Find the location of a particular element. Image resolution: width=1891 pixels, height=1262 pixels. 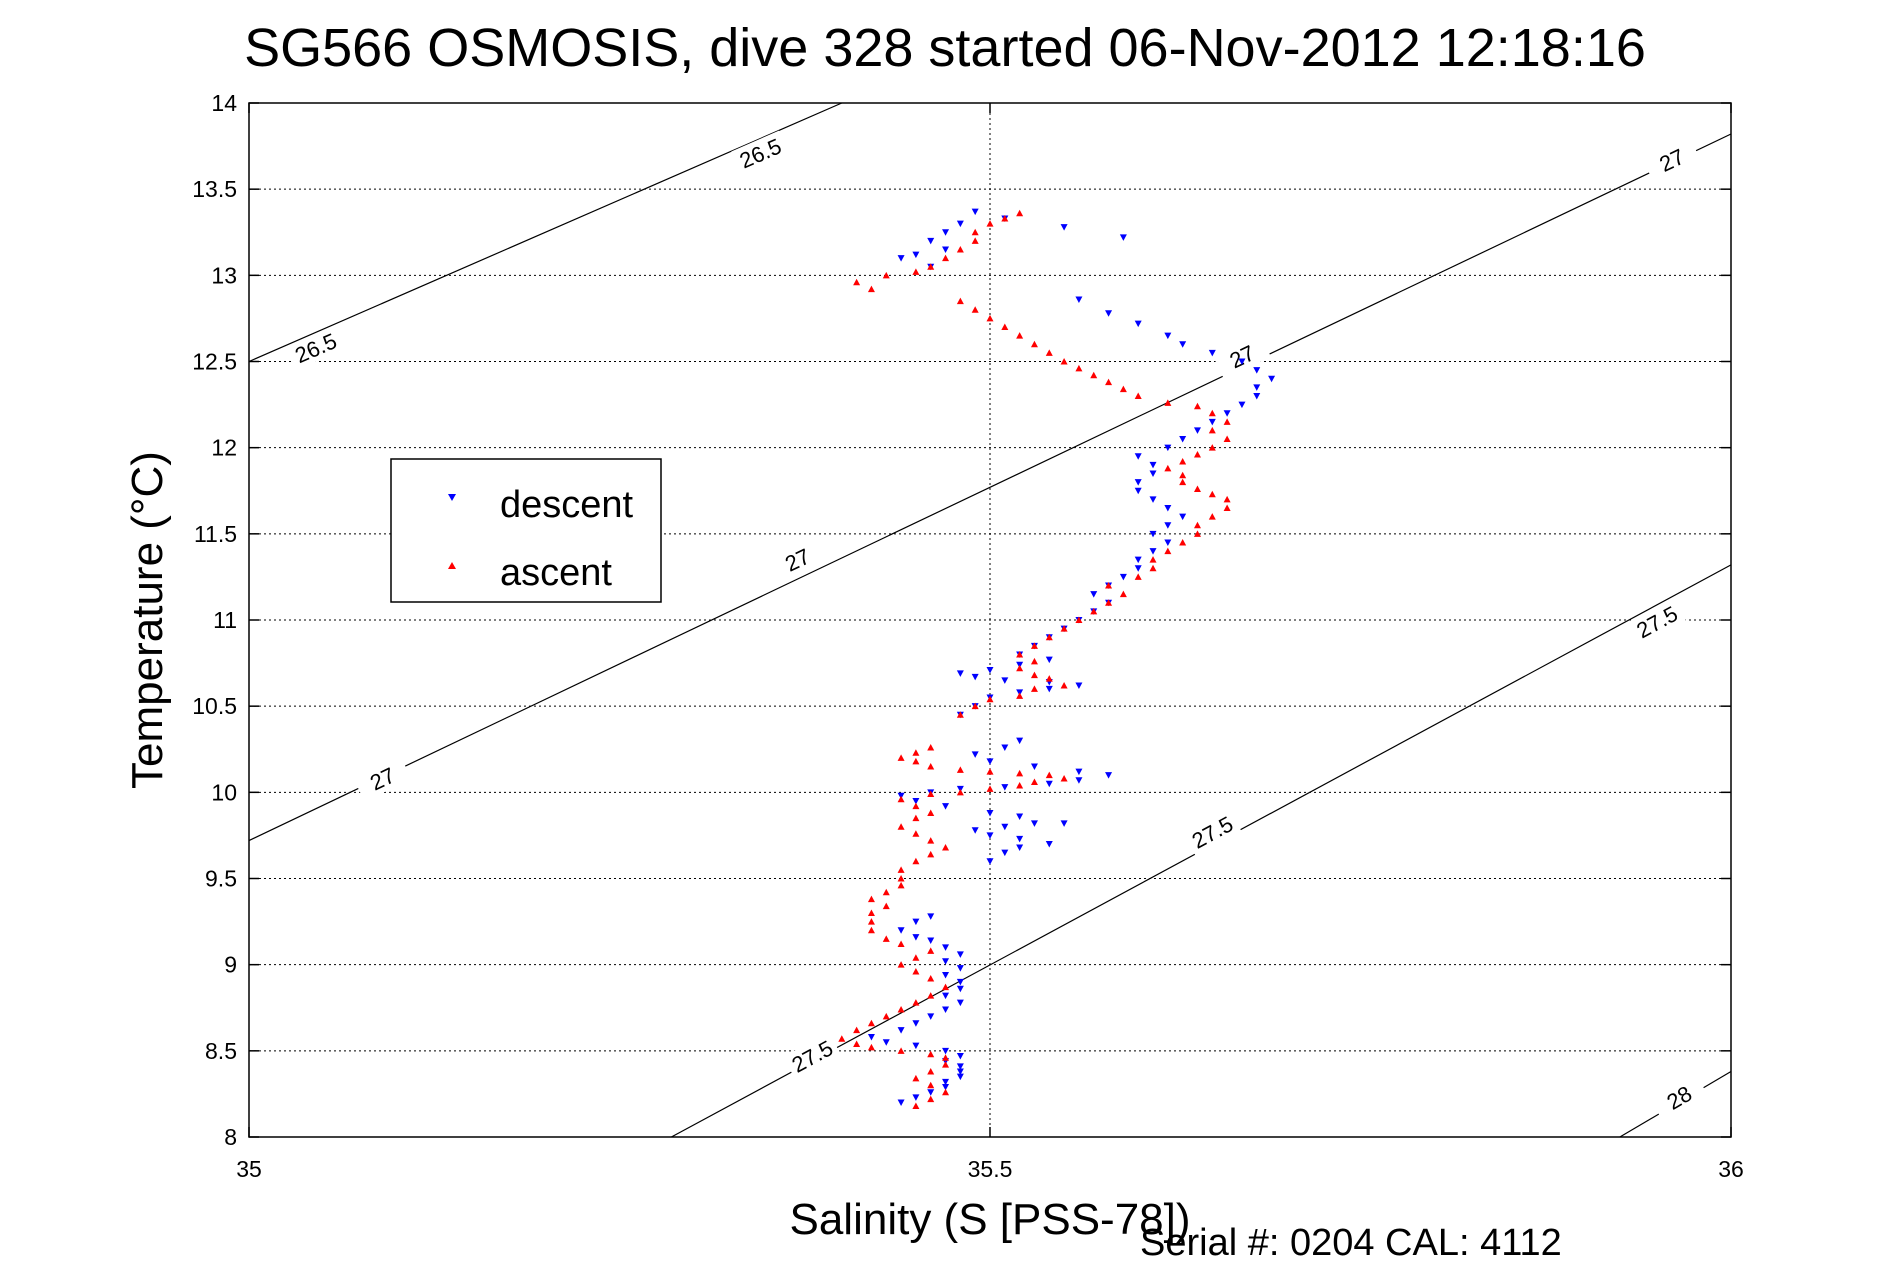

y-tick-label: 11.5 is located at coordinates (215, 534).